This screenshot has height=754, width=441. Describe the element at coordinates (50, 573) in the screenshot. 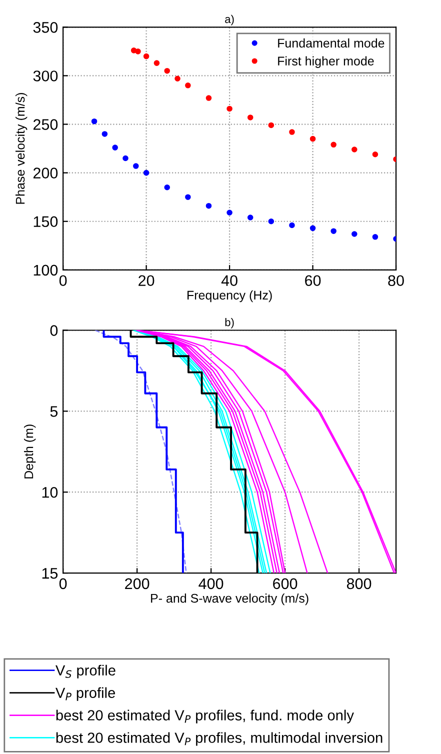

I see `y-tick-label: 15` at that location.